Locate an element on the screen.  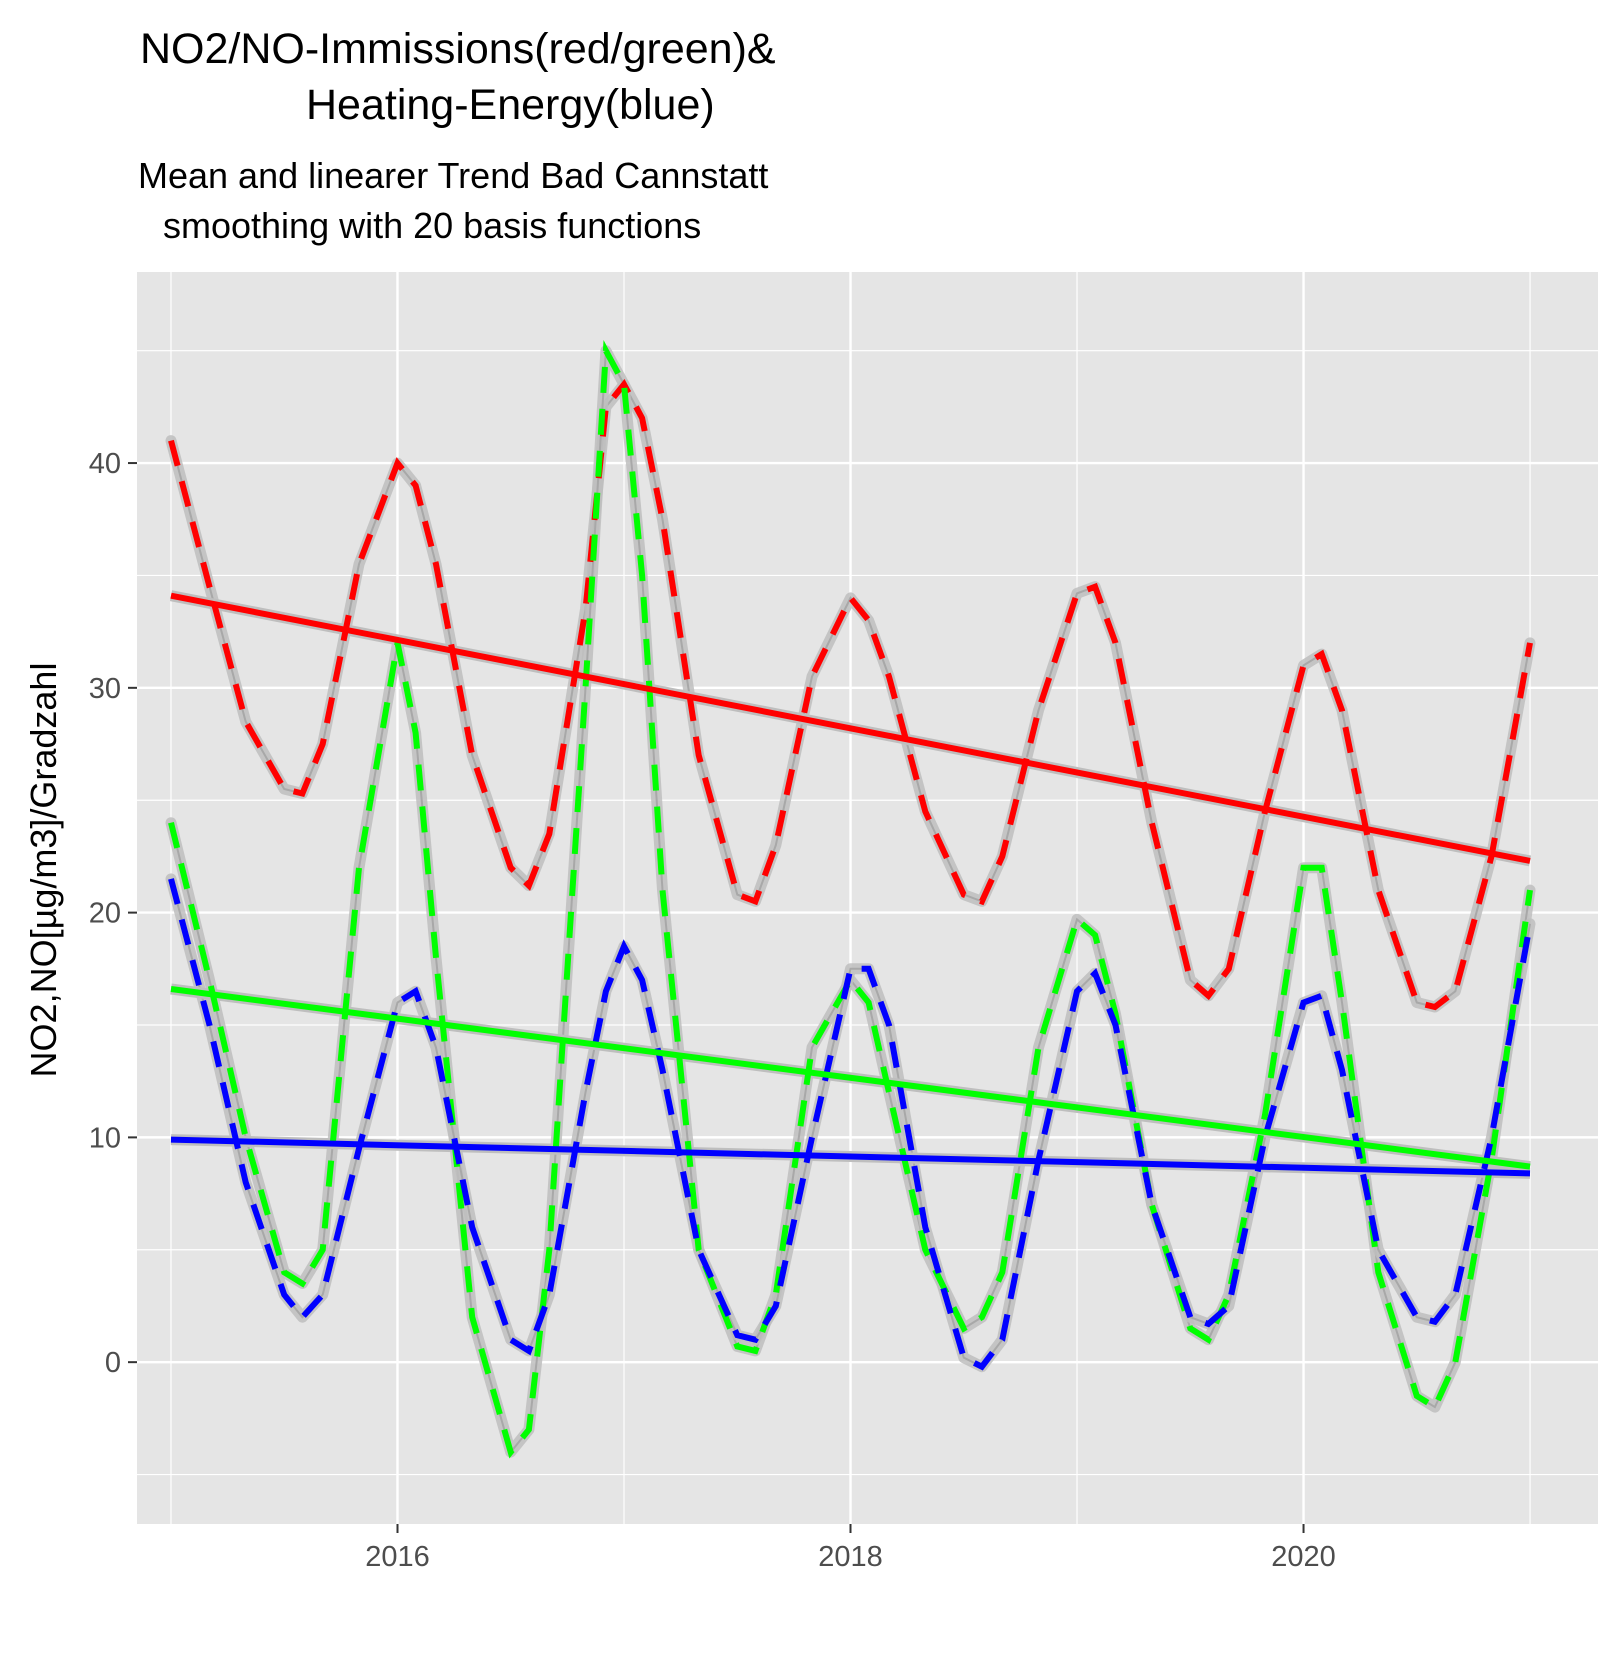
y-tick-label: 0 is located at coordinates (113, 1363).